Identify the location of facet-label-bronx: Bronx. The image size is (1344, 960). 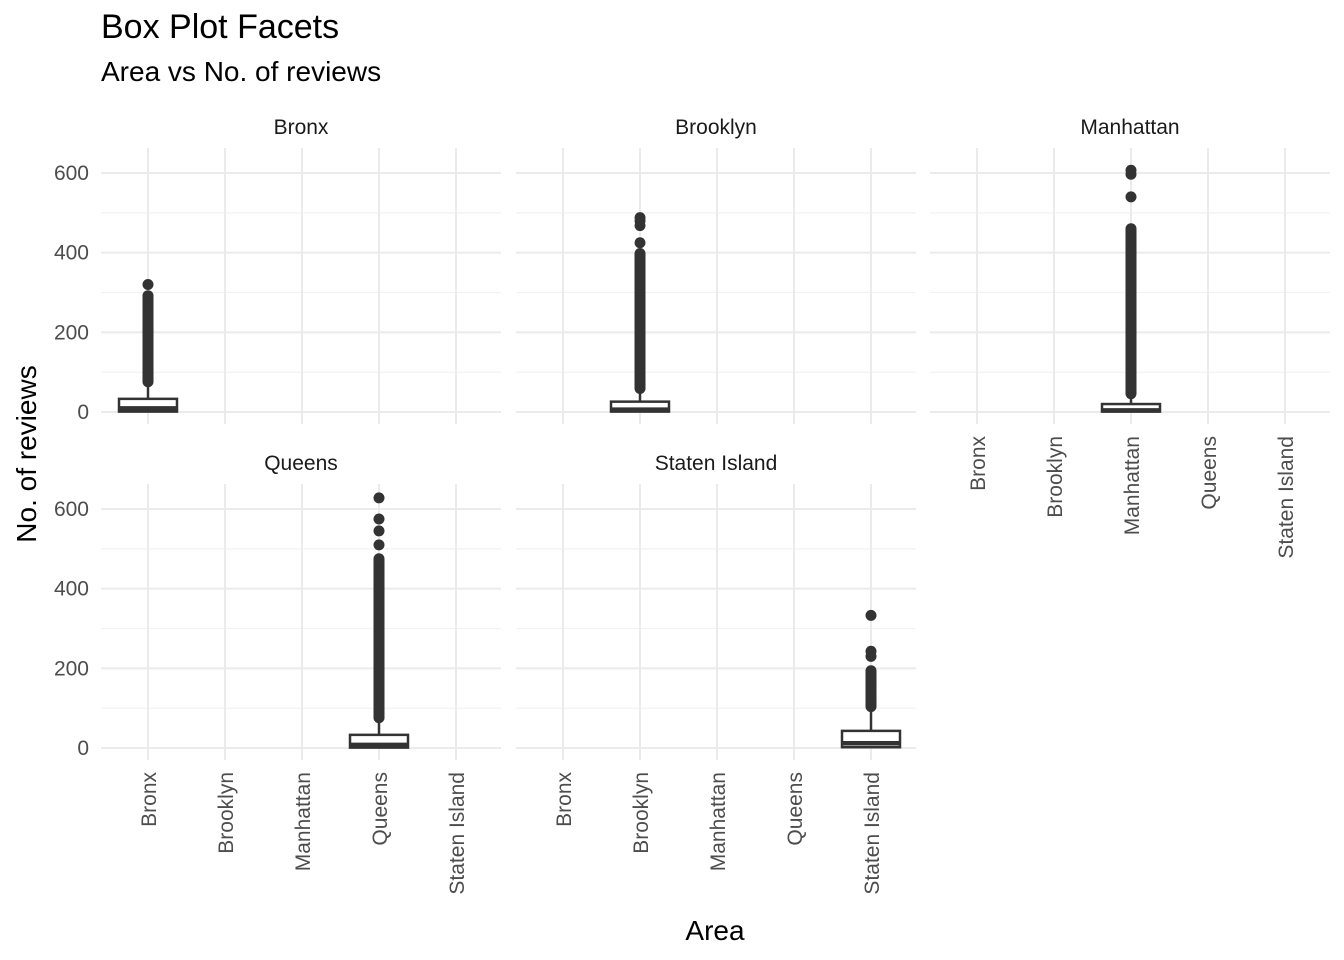
(301, 127).